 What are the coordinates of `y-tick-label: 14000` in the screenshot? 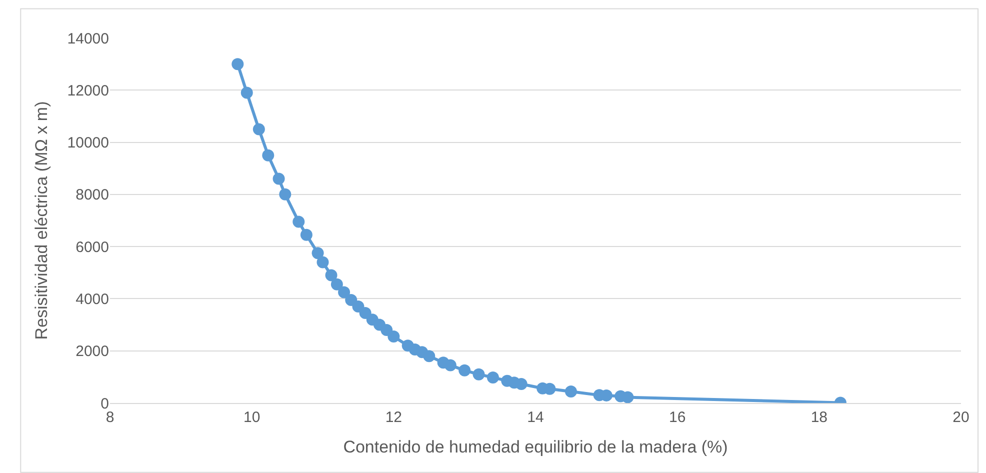 It's located at (88, 39).